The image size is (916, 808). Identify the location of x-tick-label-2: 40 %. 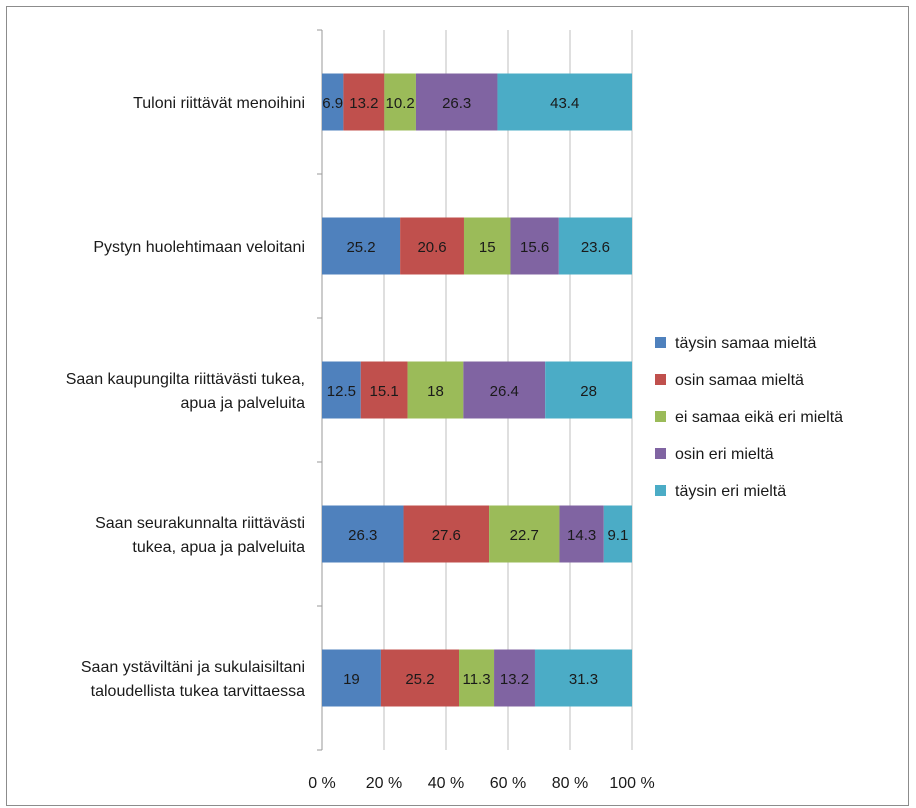
(446, 783).